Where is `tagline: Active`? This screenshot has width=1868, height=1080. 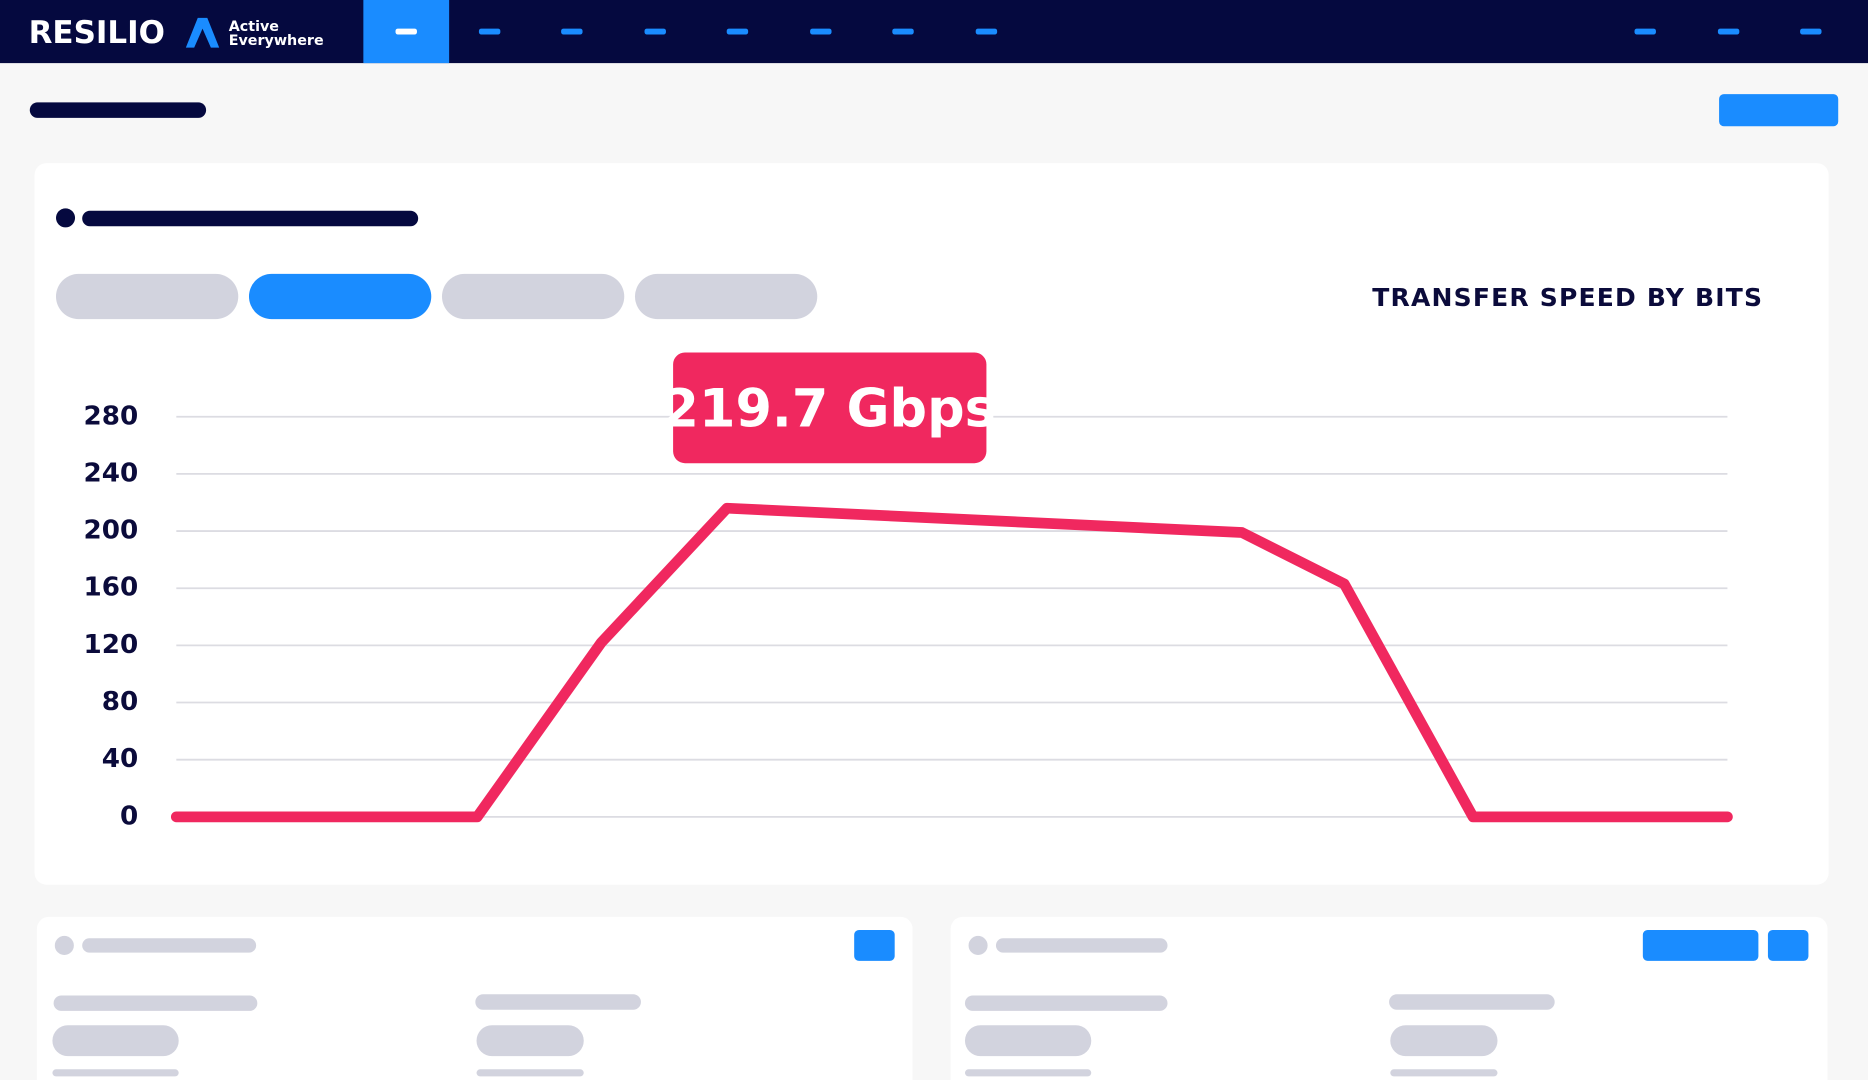 tagline: Active is located at coordinates (254, 27).